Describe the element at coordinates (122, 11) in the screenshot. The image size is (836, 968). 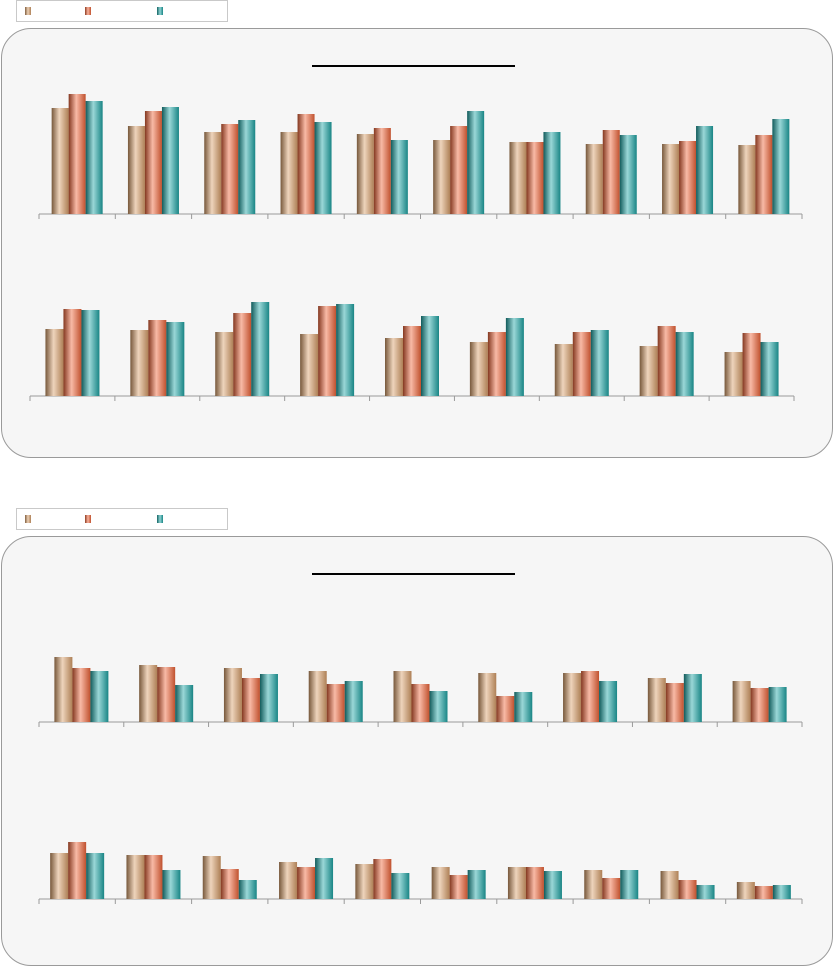
I see `legend-top` at that location.